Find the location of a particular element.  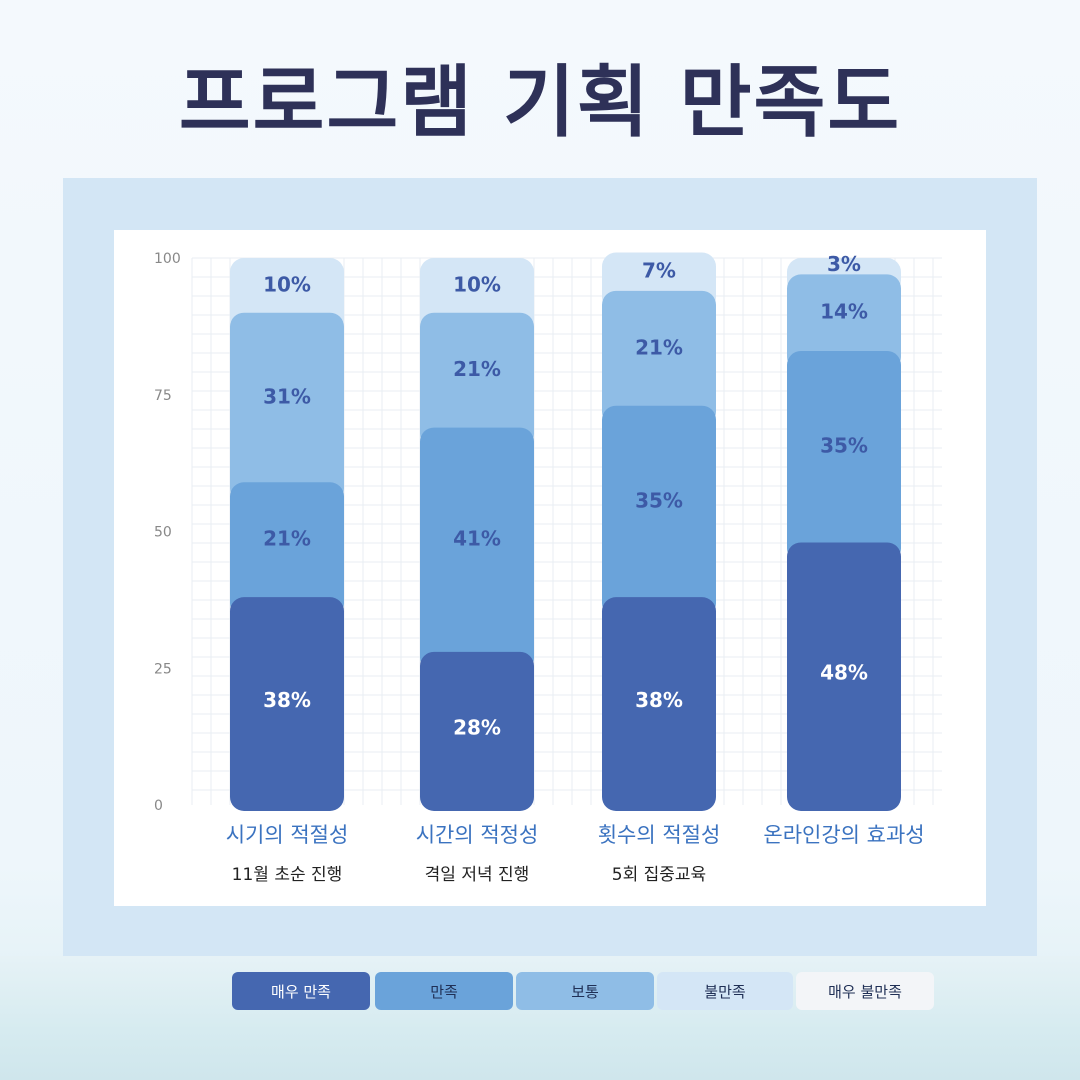

legend-item-dissatisfied: 불만족 is located at coordinates (725, 991).